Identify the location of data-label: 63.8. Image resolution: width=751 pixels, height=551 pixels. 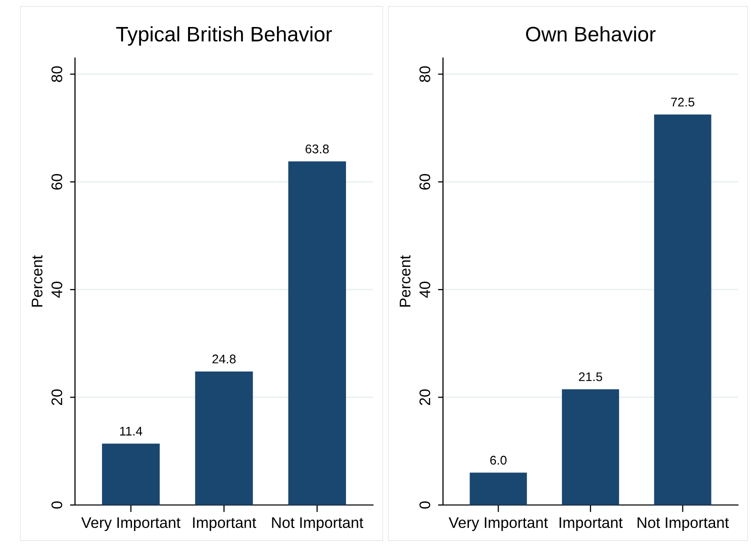
(317, 149).